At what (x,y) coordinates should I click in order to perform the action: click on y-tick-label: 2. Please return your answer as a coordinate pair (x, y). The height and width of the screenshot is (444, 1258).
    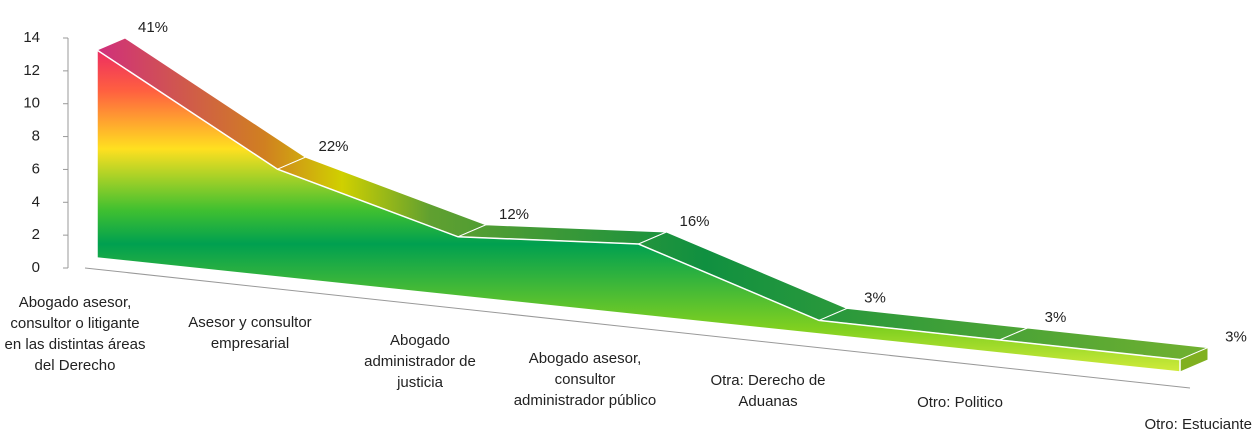
    Looking at the image, I should click on (36, 234).